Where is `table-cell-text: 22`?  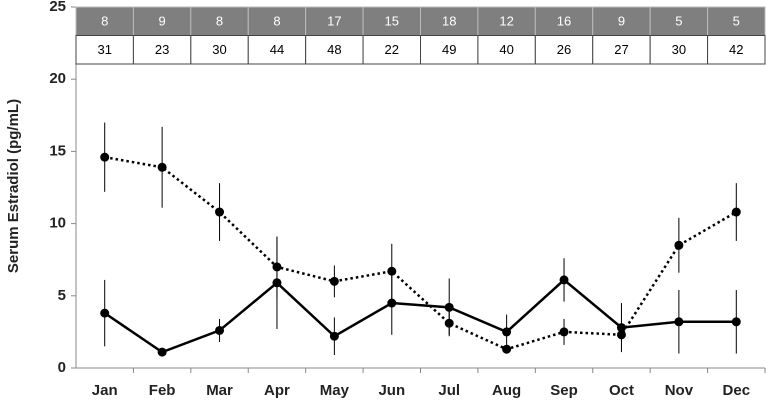
table-cell-text: 22 is located at coordinates (392, 49).